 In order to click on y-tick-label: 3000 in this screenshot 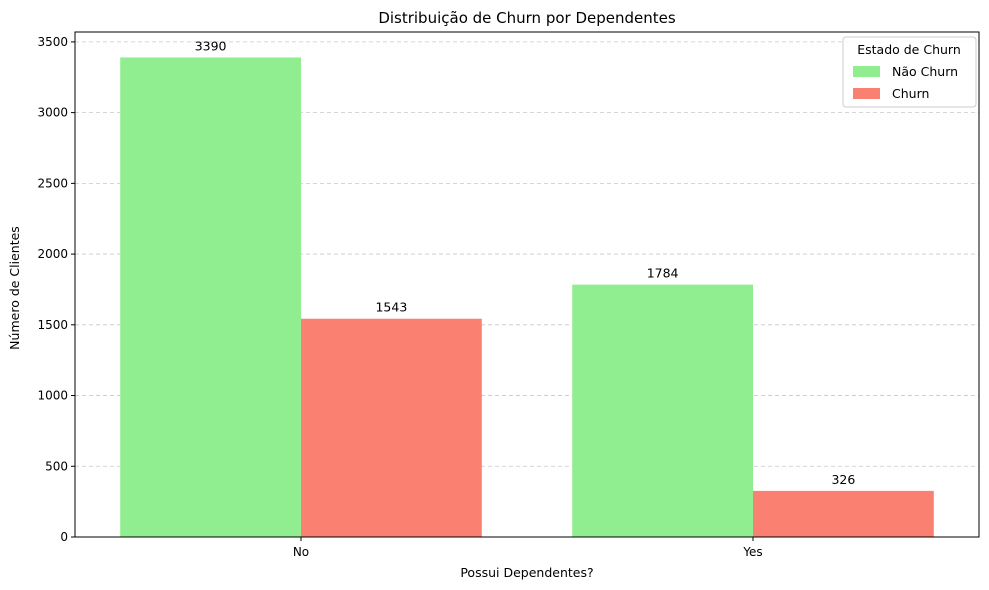, I will do `click(52, 113)`.